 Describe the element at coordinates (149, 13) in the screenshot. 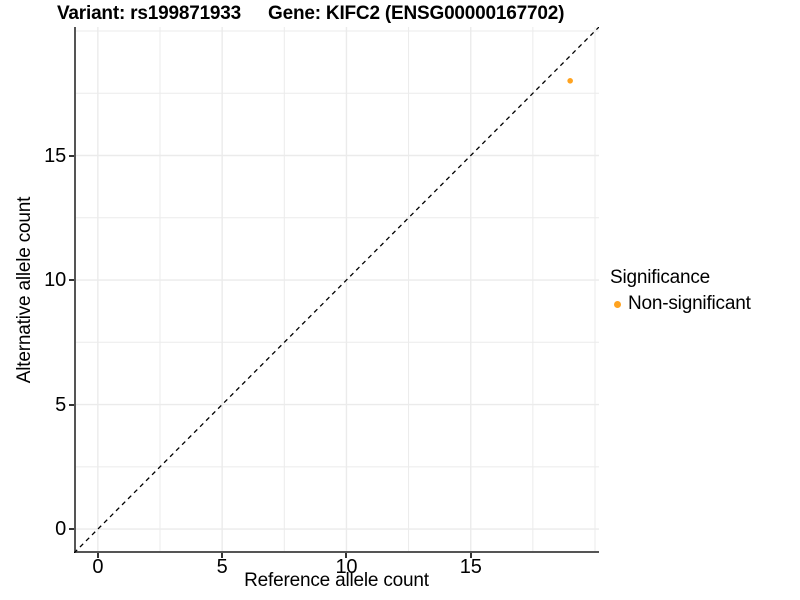

I see `plot-title-variant: Variant: rs199871933` at that location.